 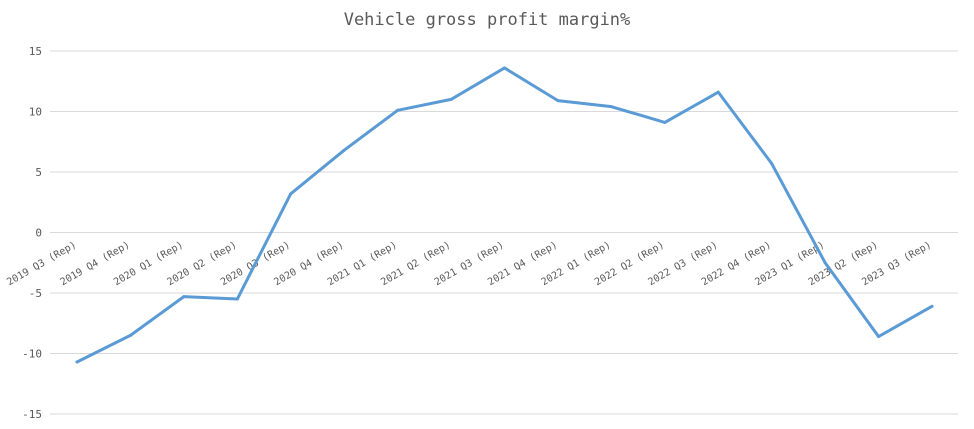 What do you see at coordinates (35, 112) in the screenshot?
I see `y-tick-label: 10` at bounding box center [35, 112].